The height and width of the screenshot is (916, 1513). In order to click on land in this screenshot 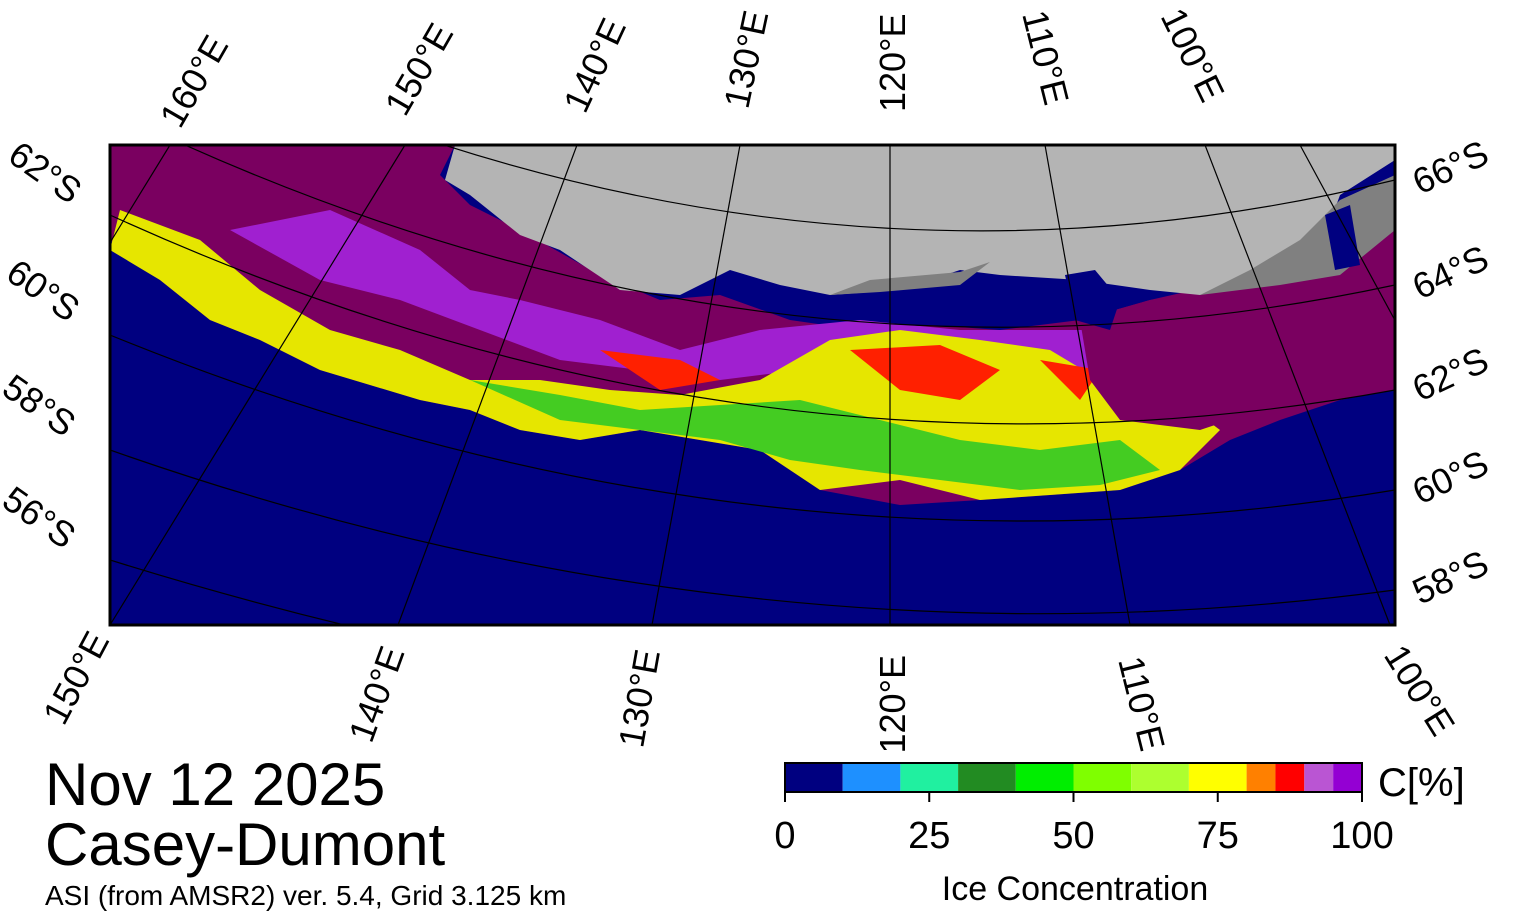, I will do `click(920, 220)`.